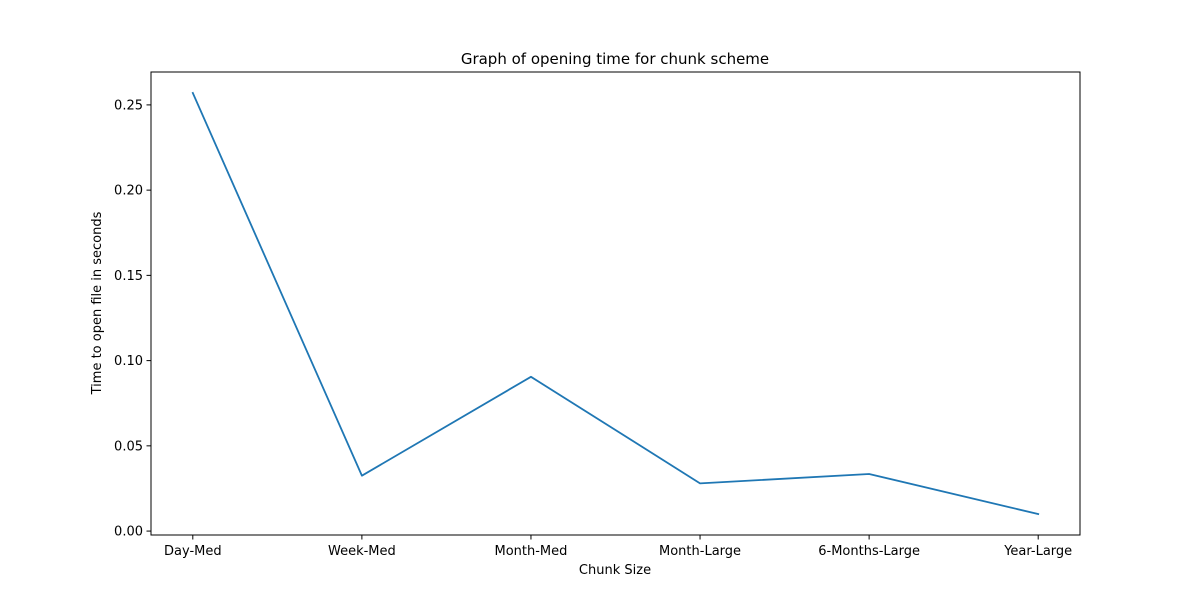 This screenshot has width=1200, height=604. Describe the element at coordinates (1037, 551) in the screenshot. I see `x-tick-label: Year-Large` at that location.